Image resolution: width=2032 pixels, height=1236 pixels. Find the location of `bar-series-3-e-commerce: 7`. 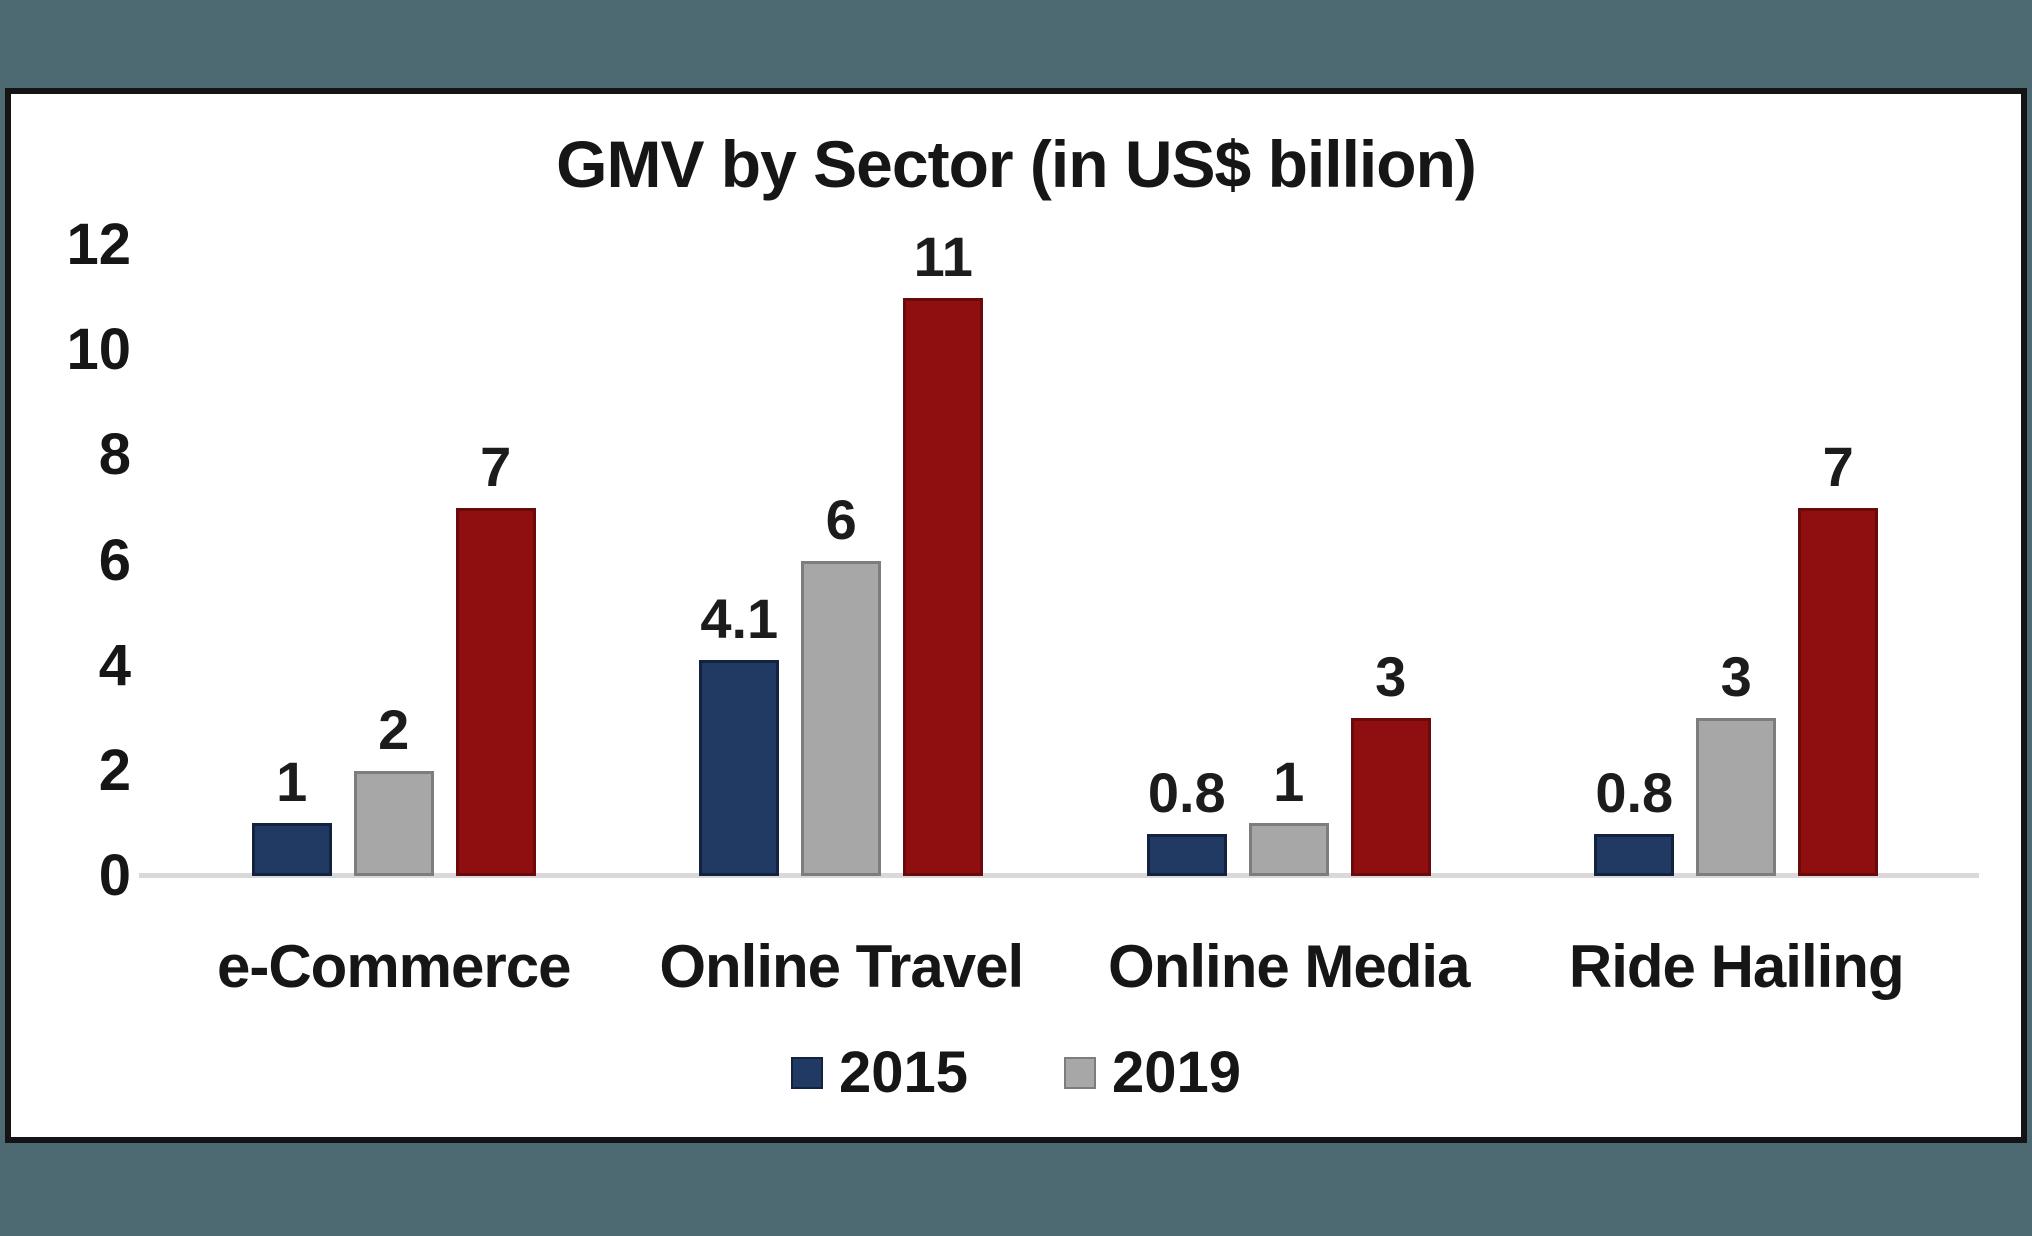

bar-series-3-e-commerce: 7 is located at coordinates (495, 657).